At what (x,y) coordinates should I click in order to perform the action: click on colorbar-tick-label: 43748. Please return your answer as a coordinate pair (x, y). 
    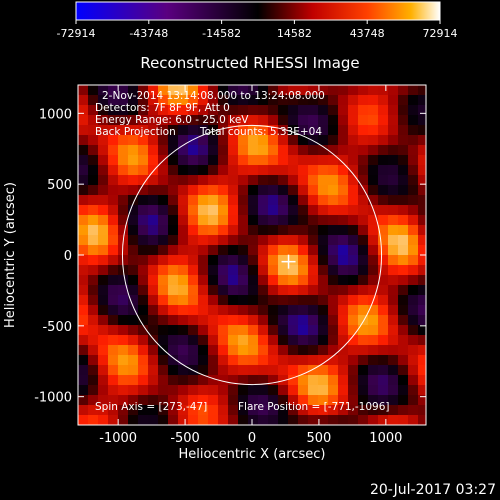
    Looking at the image, I should click on (367, 33).